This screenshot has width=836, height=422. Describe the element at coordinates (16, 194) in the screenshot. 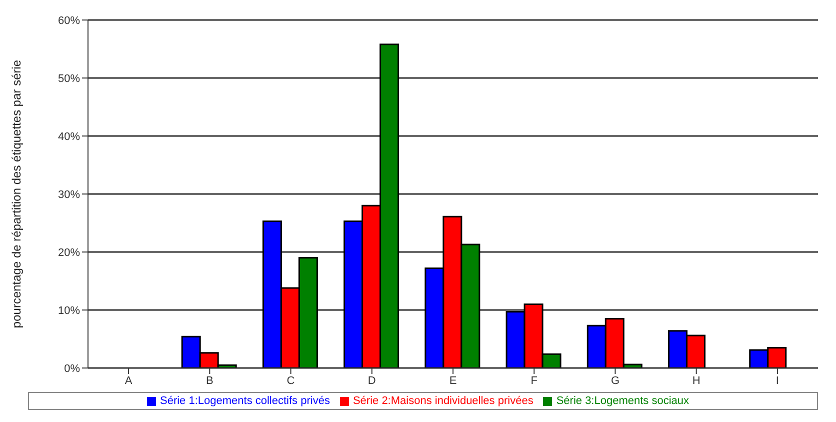

I see `y-axis-title: pourcentage de répartition des étiquettes par série` at that location.